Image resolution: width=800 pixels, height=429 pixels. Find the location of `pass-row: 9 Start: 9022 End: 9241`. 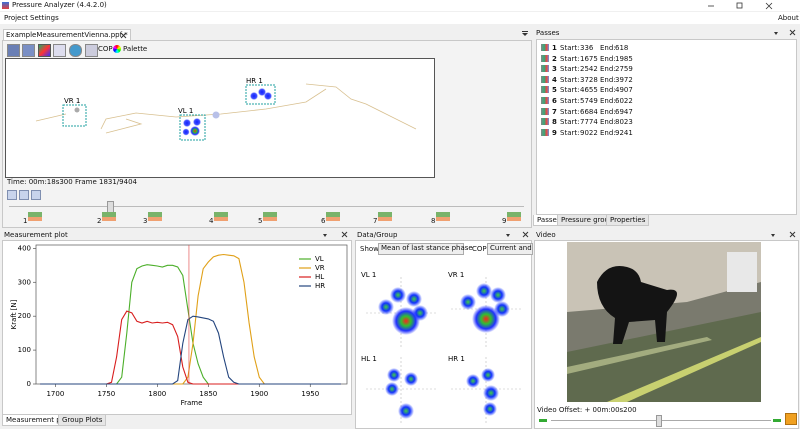

pass-row: 9 Start: 9022 End: 9241 is located at coordinates (664, 133).